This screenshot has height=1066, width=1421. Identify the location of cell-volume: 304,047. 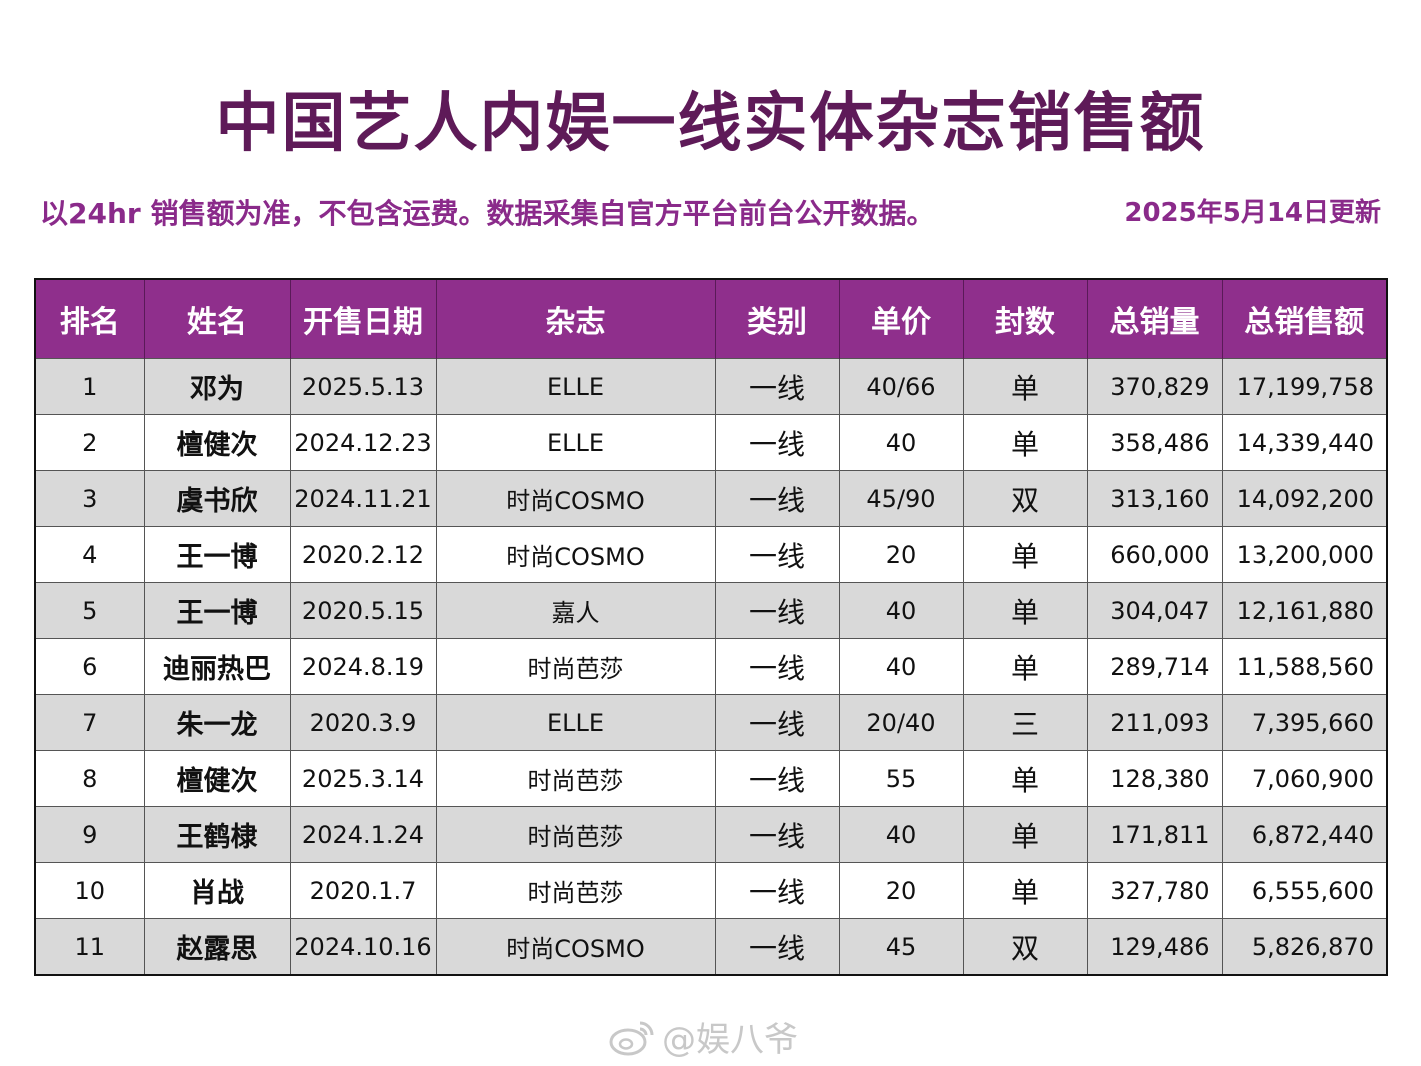
(1154, 610).